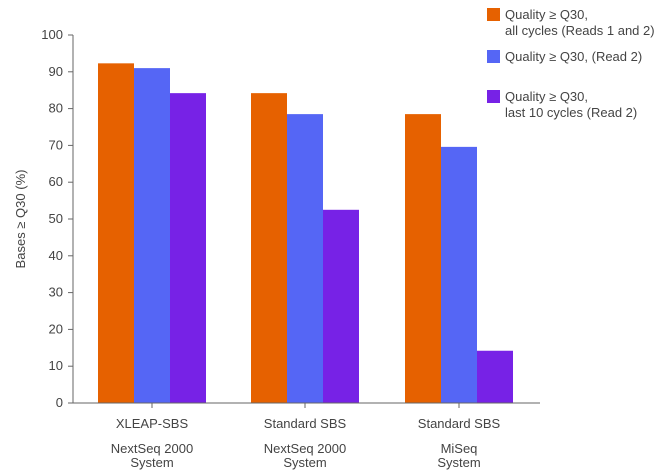  I want to click on y-axis-label: Bases ≥ Q30 (%), so click(20, 219).